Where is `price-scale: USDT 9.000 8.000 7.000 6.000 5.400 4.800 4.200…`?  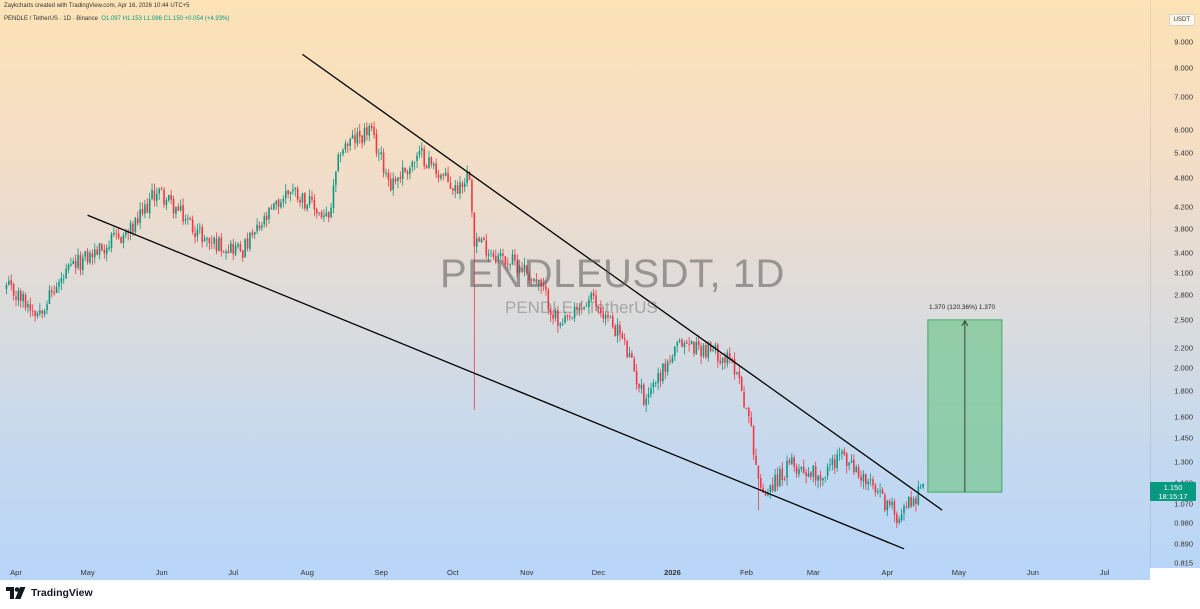 price-scale: USDT 9.000 8.000 7.000 6.000 5.400 4.800 4.200… is located at coordinates (1175, 284).